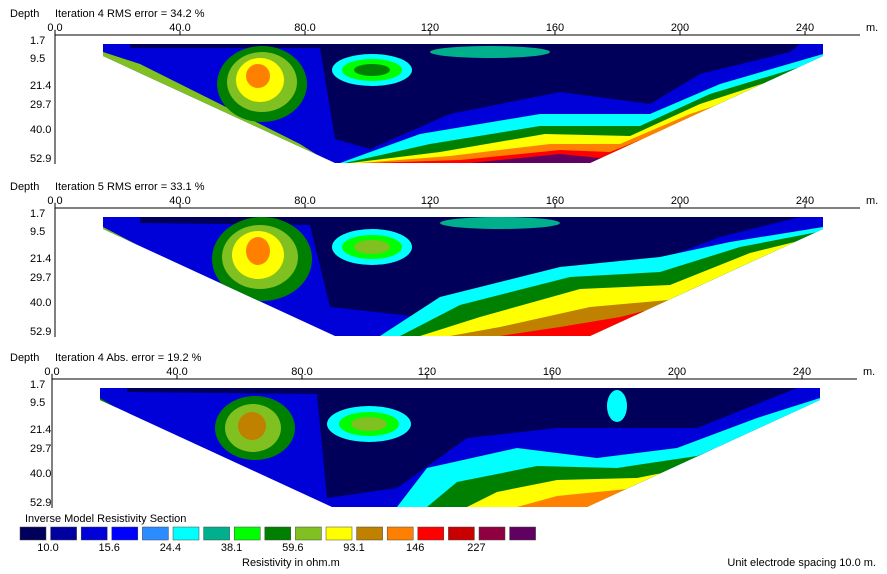 This screenshot has height=574, width=887. What do you see at coordinates (292, 548) in the screenshot?
I see `legend-label: 59.6` at bounding box center [292, 548].